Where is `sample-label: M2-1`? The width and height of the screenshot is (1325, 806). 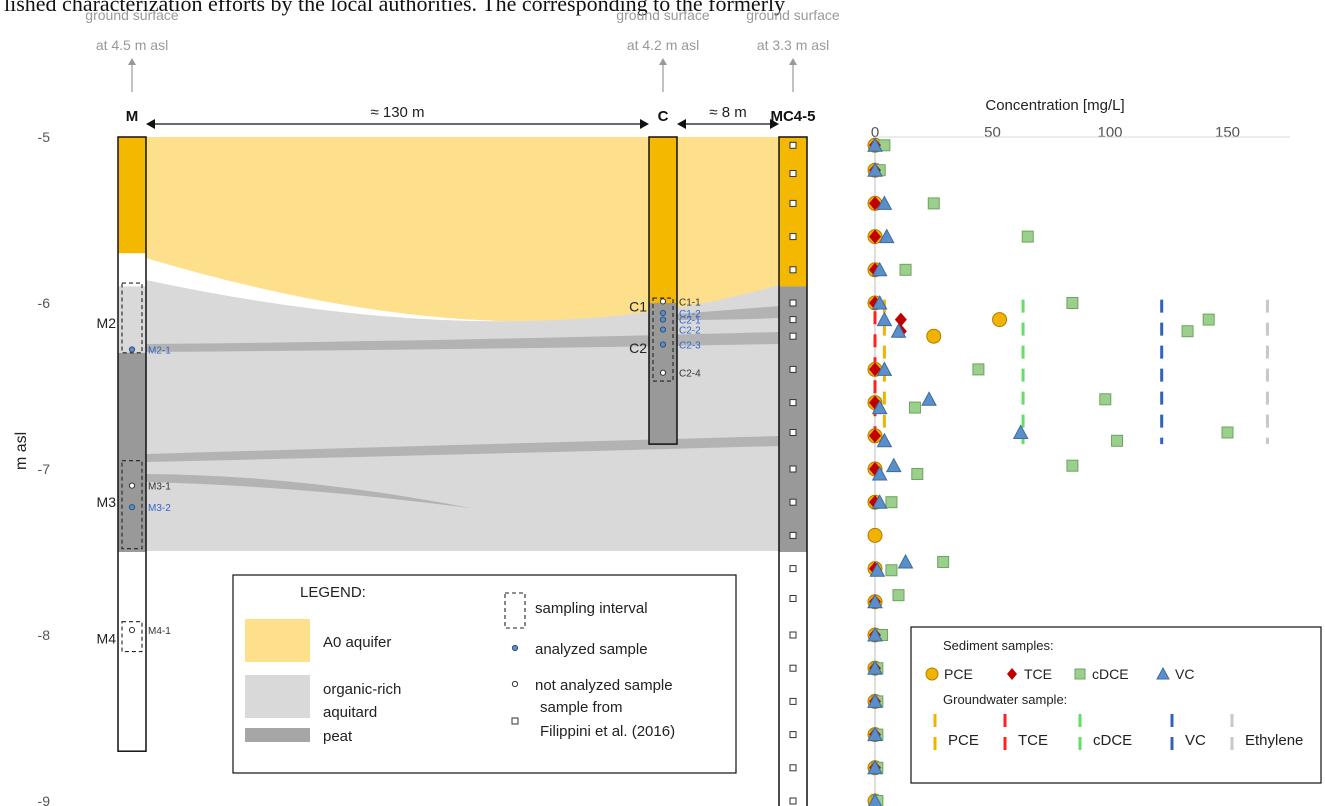 sample-label: M2-1 is located at coordinates (159, 350).